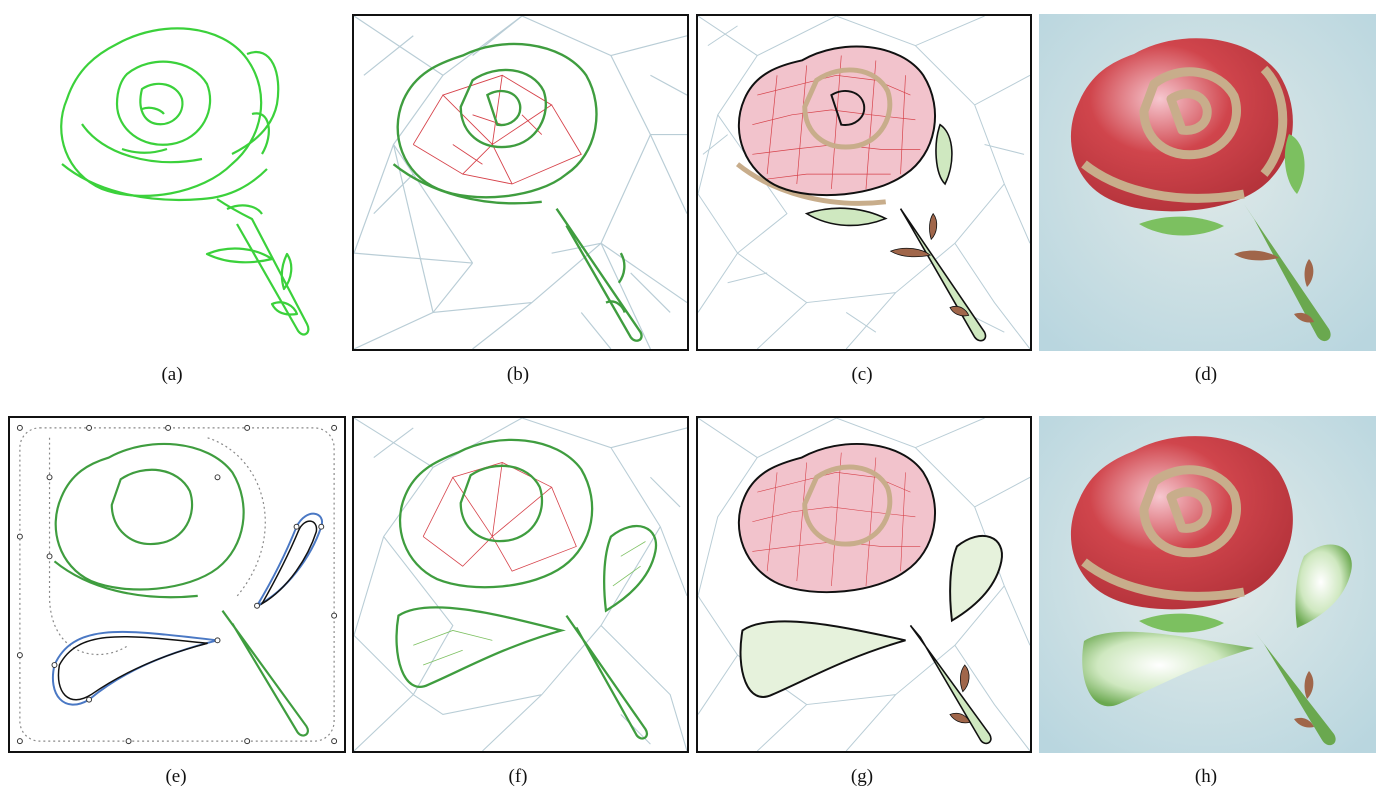 The image size is (1387, 797). What do you see at coordinates (518, 374) in the screenshot?
I see `caption-b: (b)` at bounding box center [518, 374].